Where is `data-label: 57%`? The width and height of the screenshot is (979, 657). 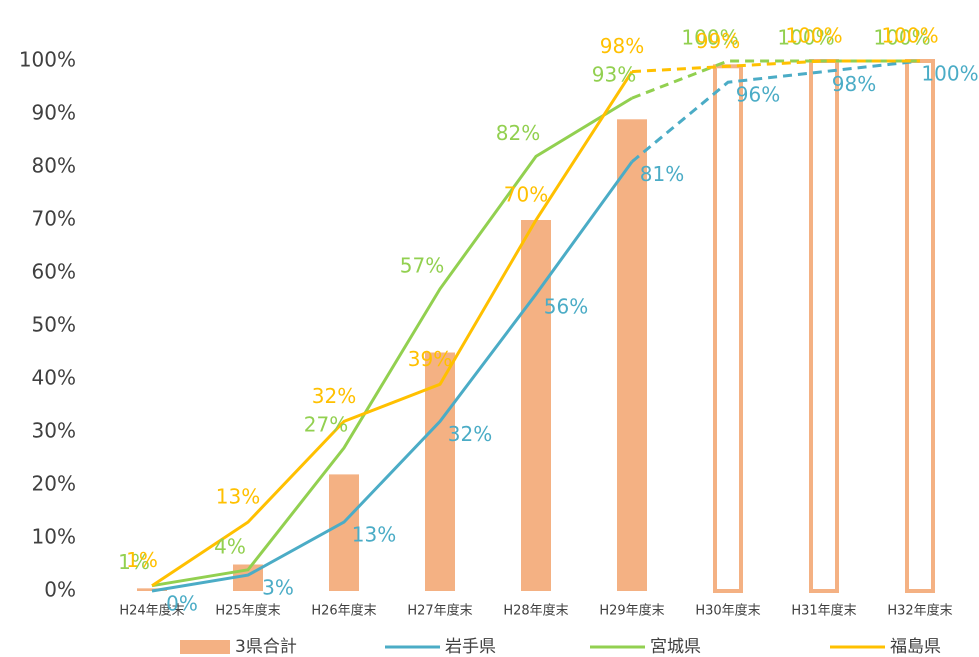
data-label: 57% is located at coordinates (422, 265).